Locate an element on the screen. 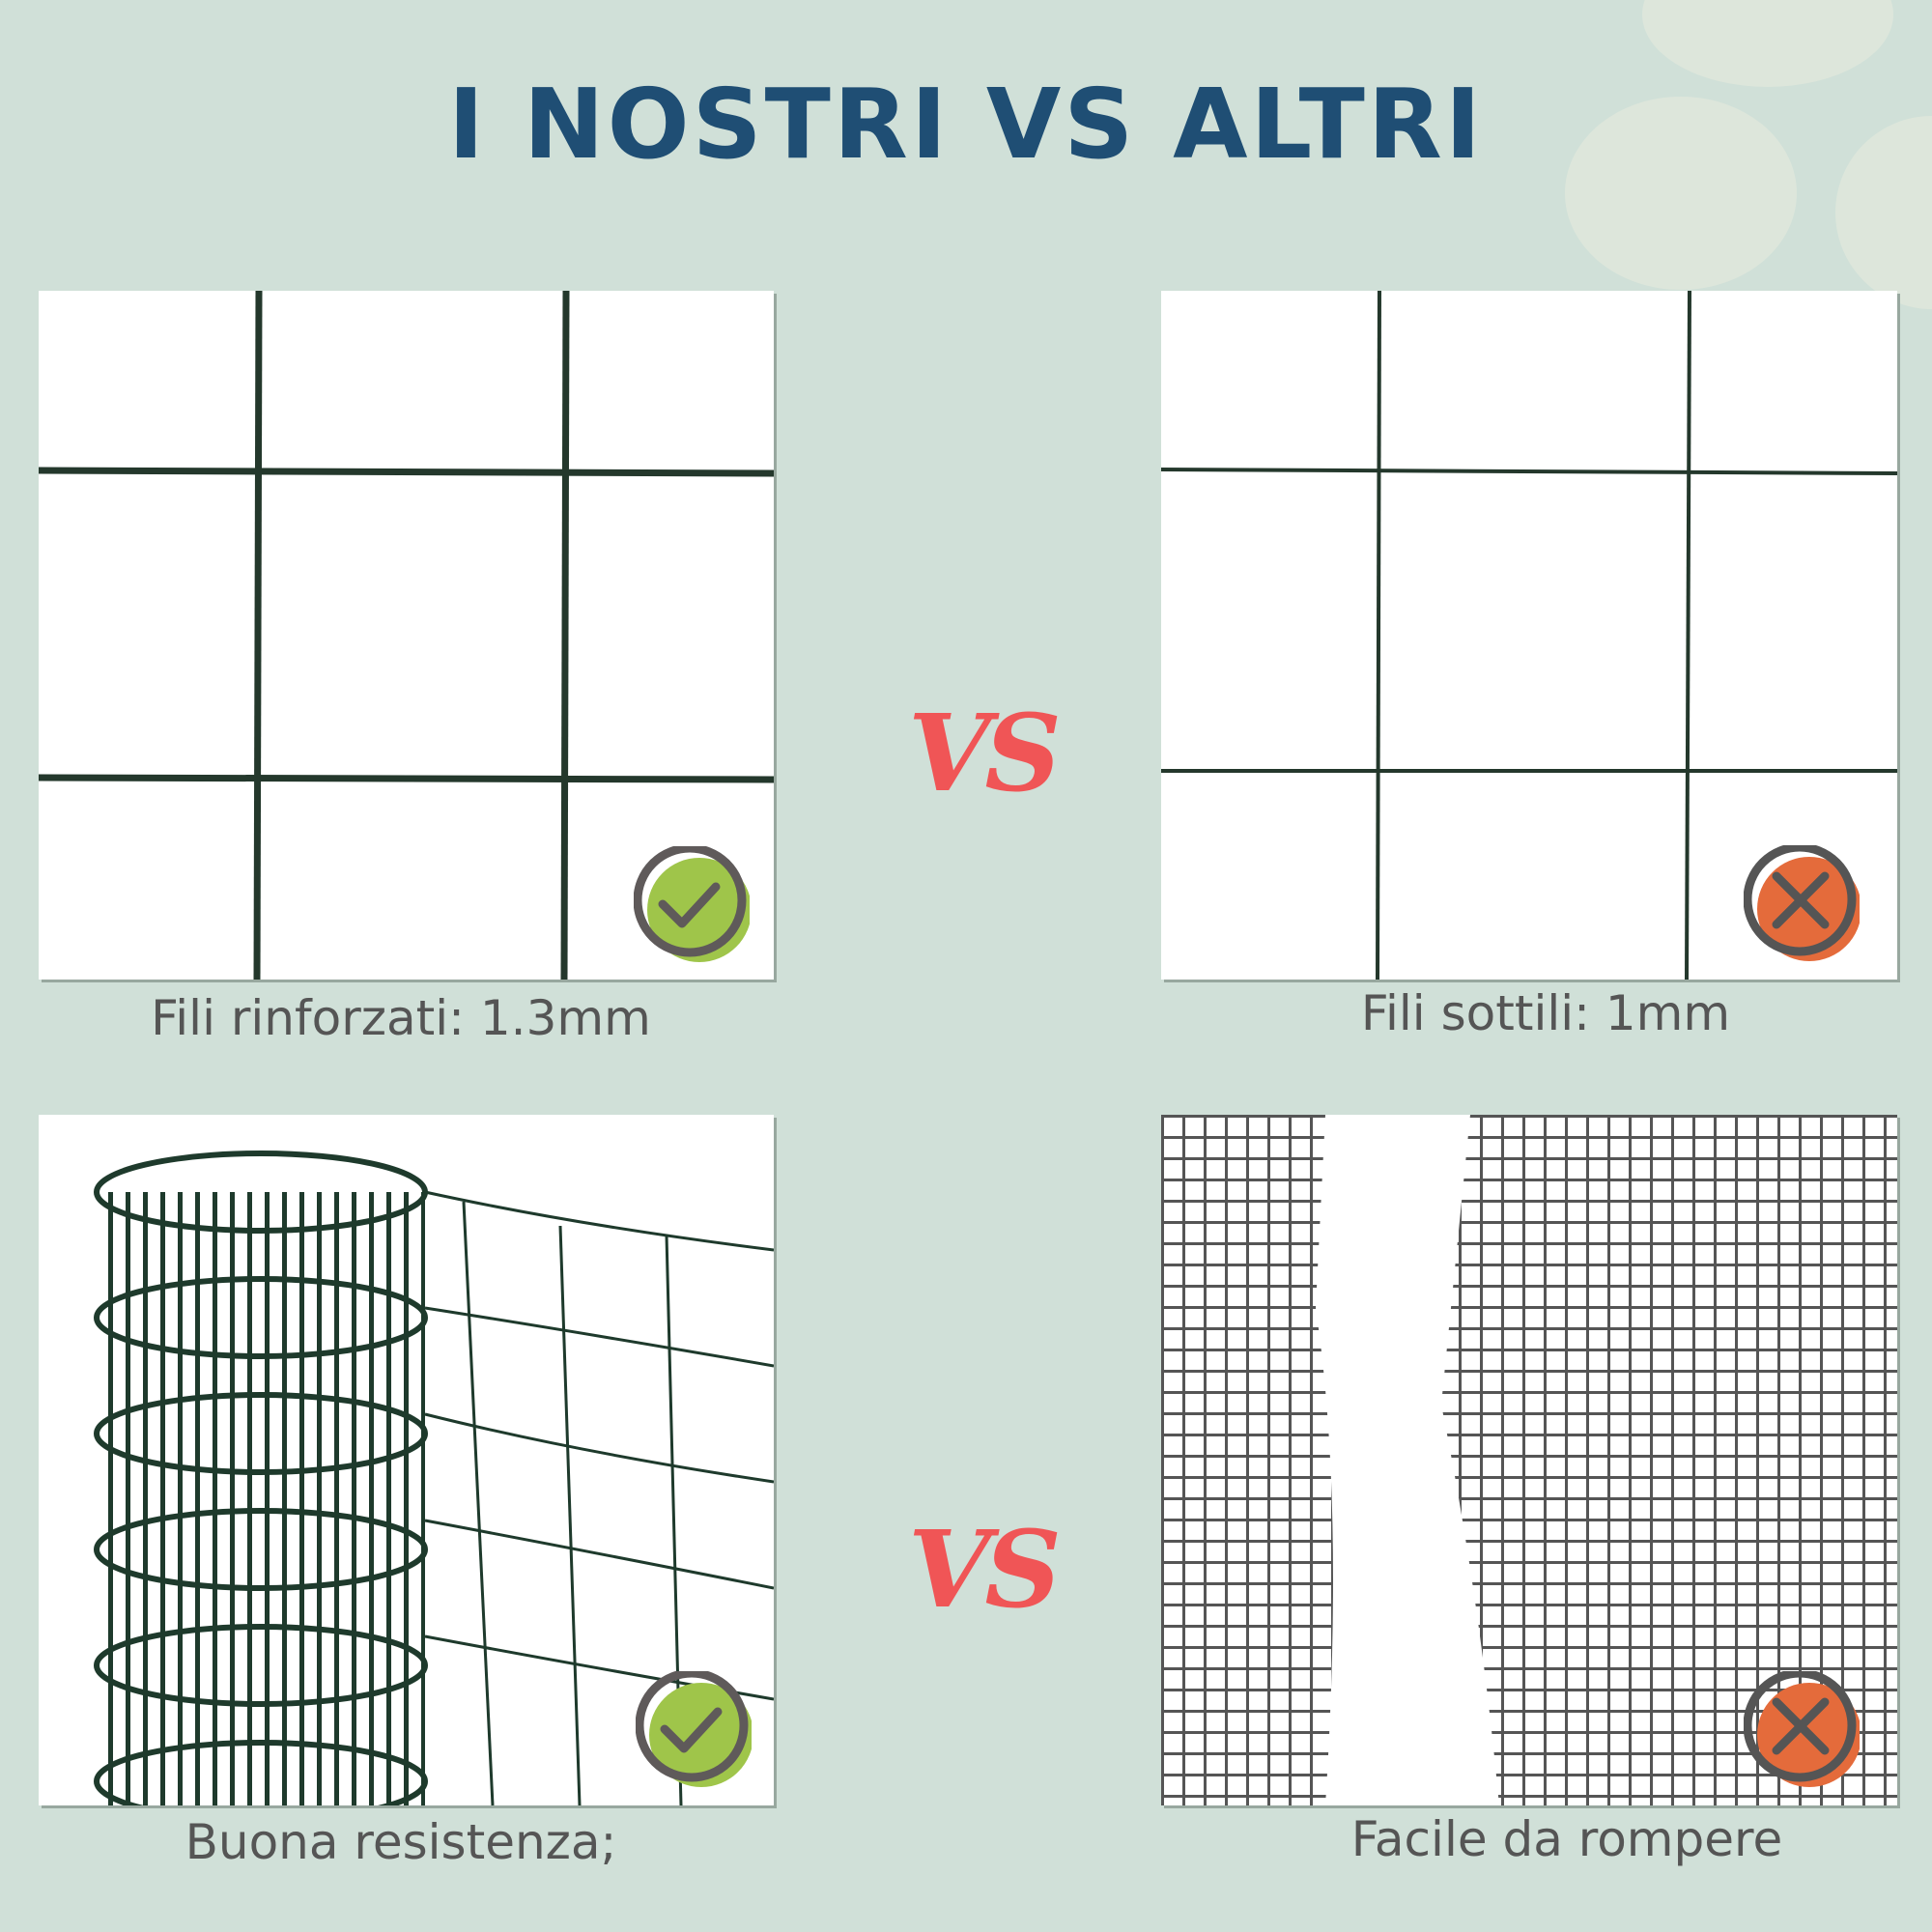 The image size is (1932, 1932). caption-others-strength: Facile da rompere is located at coordinates (1566, 1839).